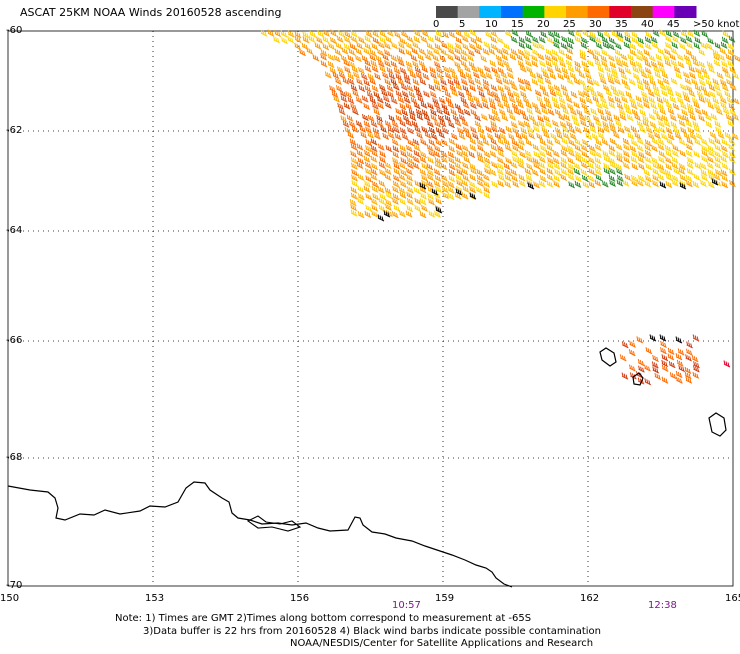  Describe the element at coordinates (14, 340) in the screenshot. I see `lat-tick-label: -66` at that location.